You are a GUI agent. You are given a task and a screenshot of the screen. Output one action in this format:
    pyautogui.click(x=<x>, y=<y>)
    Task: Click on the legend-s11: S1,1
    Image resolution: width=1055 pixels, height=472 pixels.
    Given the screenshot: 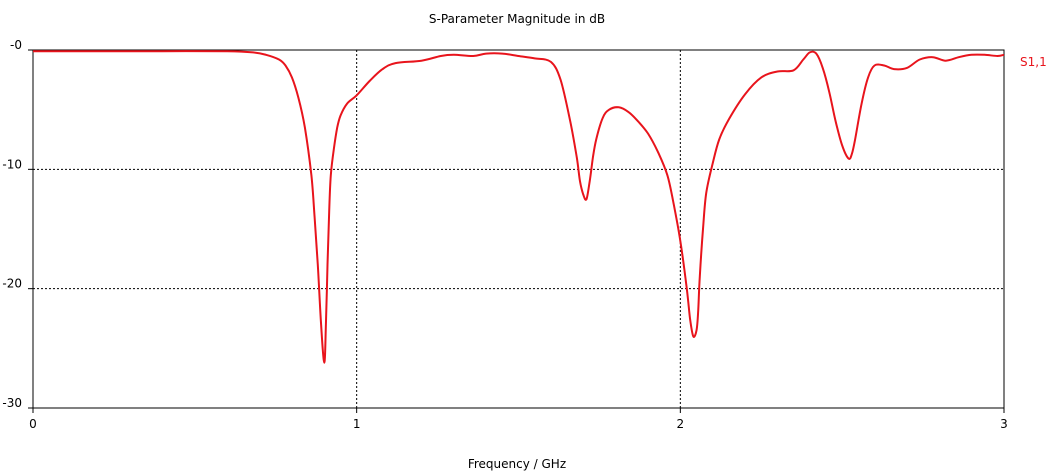 What is the action you would take?
    pyautogui.click(x=1033, y=62)
    